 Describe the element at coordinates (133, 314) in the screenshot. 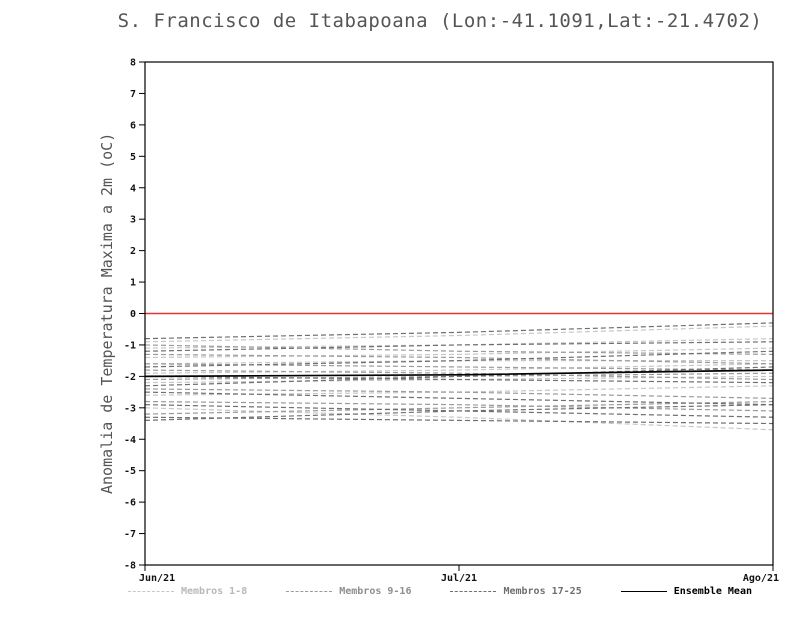

I see `y-tick-label: 0` at that location.